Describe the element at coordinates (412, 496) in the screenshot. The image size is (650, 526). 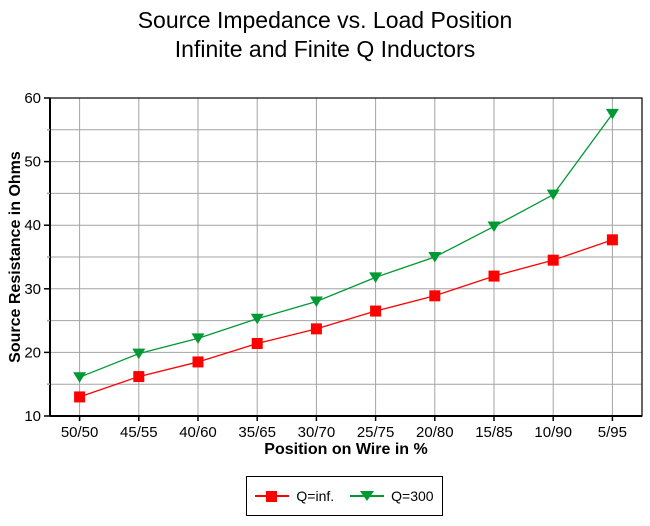
I see `legend-label: Q=300` at that location.